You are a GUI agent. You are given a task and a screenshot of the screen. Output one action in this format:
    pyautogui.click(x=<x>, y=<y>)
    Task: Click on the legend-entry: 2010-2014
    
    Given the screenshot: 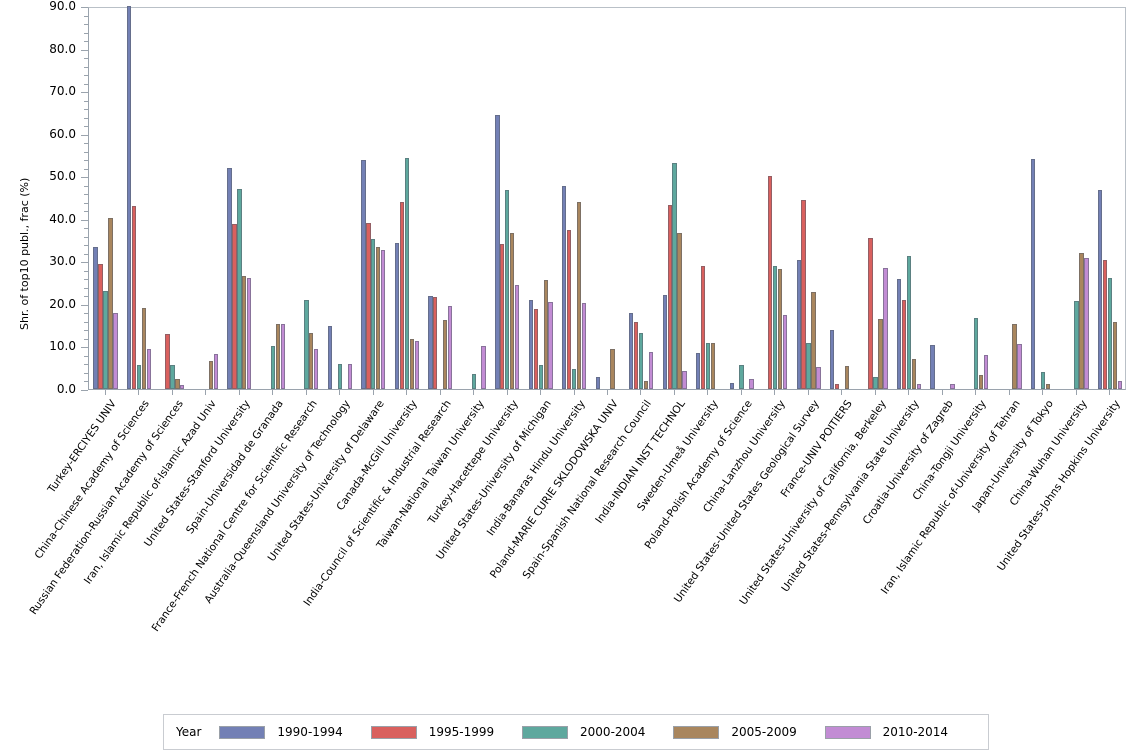 What is the action you would take?
    pyautogui.click(x=900, y=732)
    